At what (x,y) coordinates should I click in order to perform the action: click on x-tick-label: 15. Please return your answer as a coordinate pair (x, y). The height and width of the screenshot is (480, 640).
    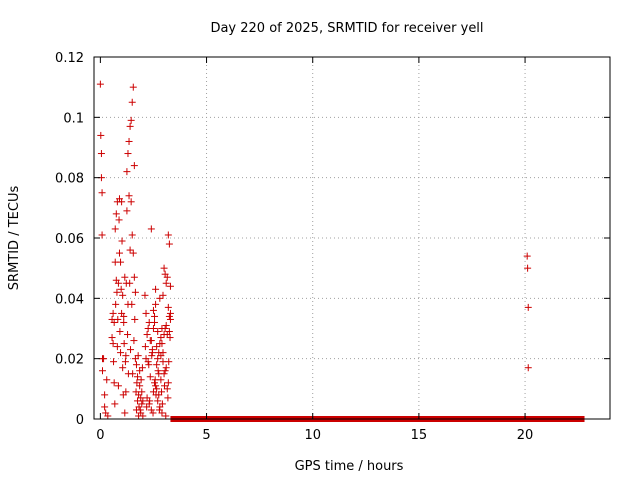
    Looking at the image, I should click on (419, 435).